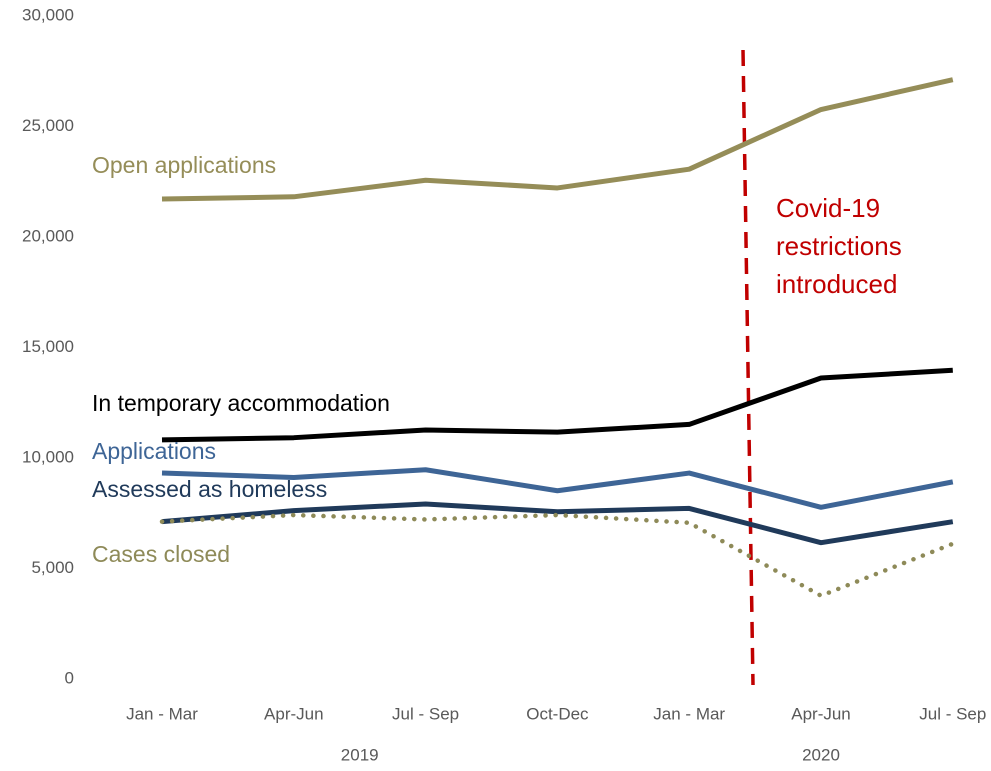 This screenshot has width=991, height=771. I want to click on series-label: In temporary accommodation, so click(241, 403).